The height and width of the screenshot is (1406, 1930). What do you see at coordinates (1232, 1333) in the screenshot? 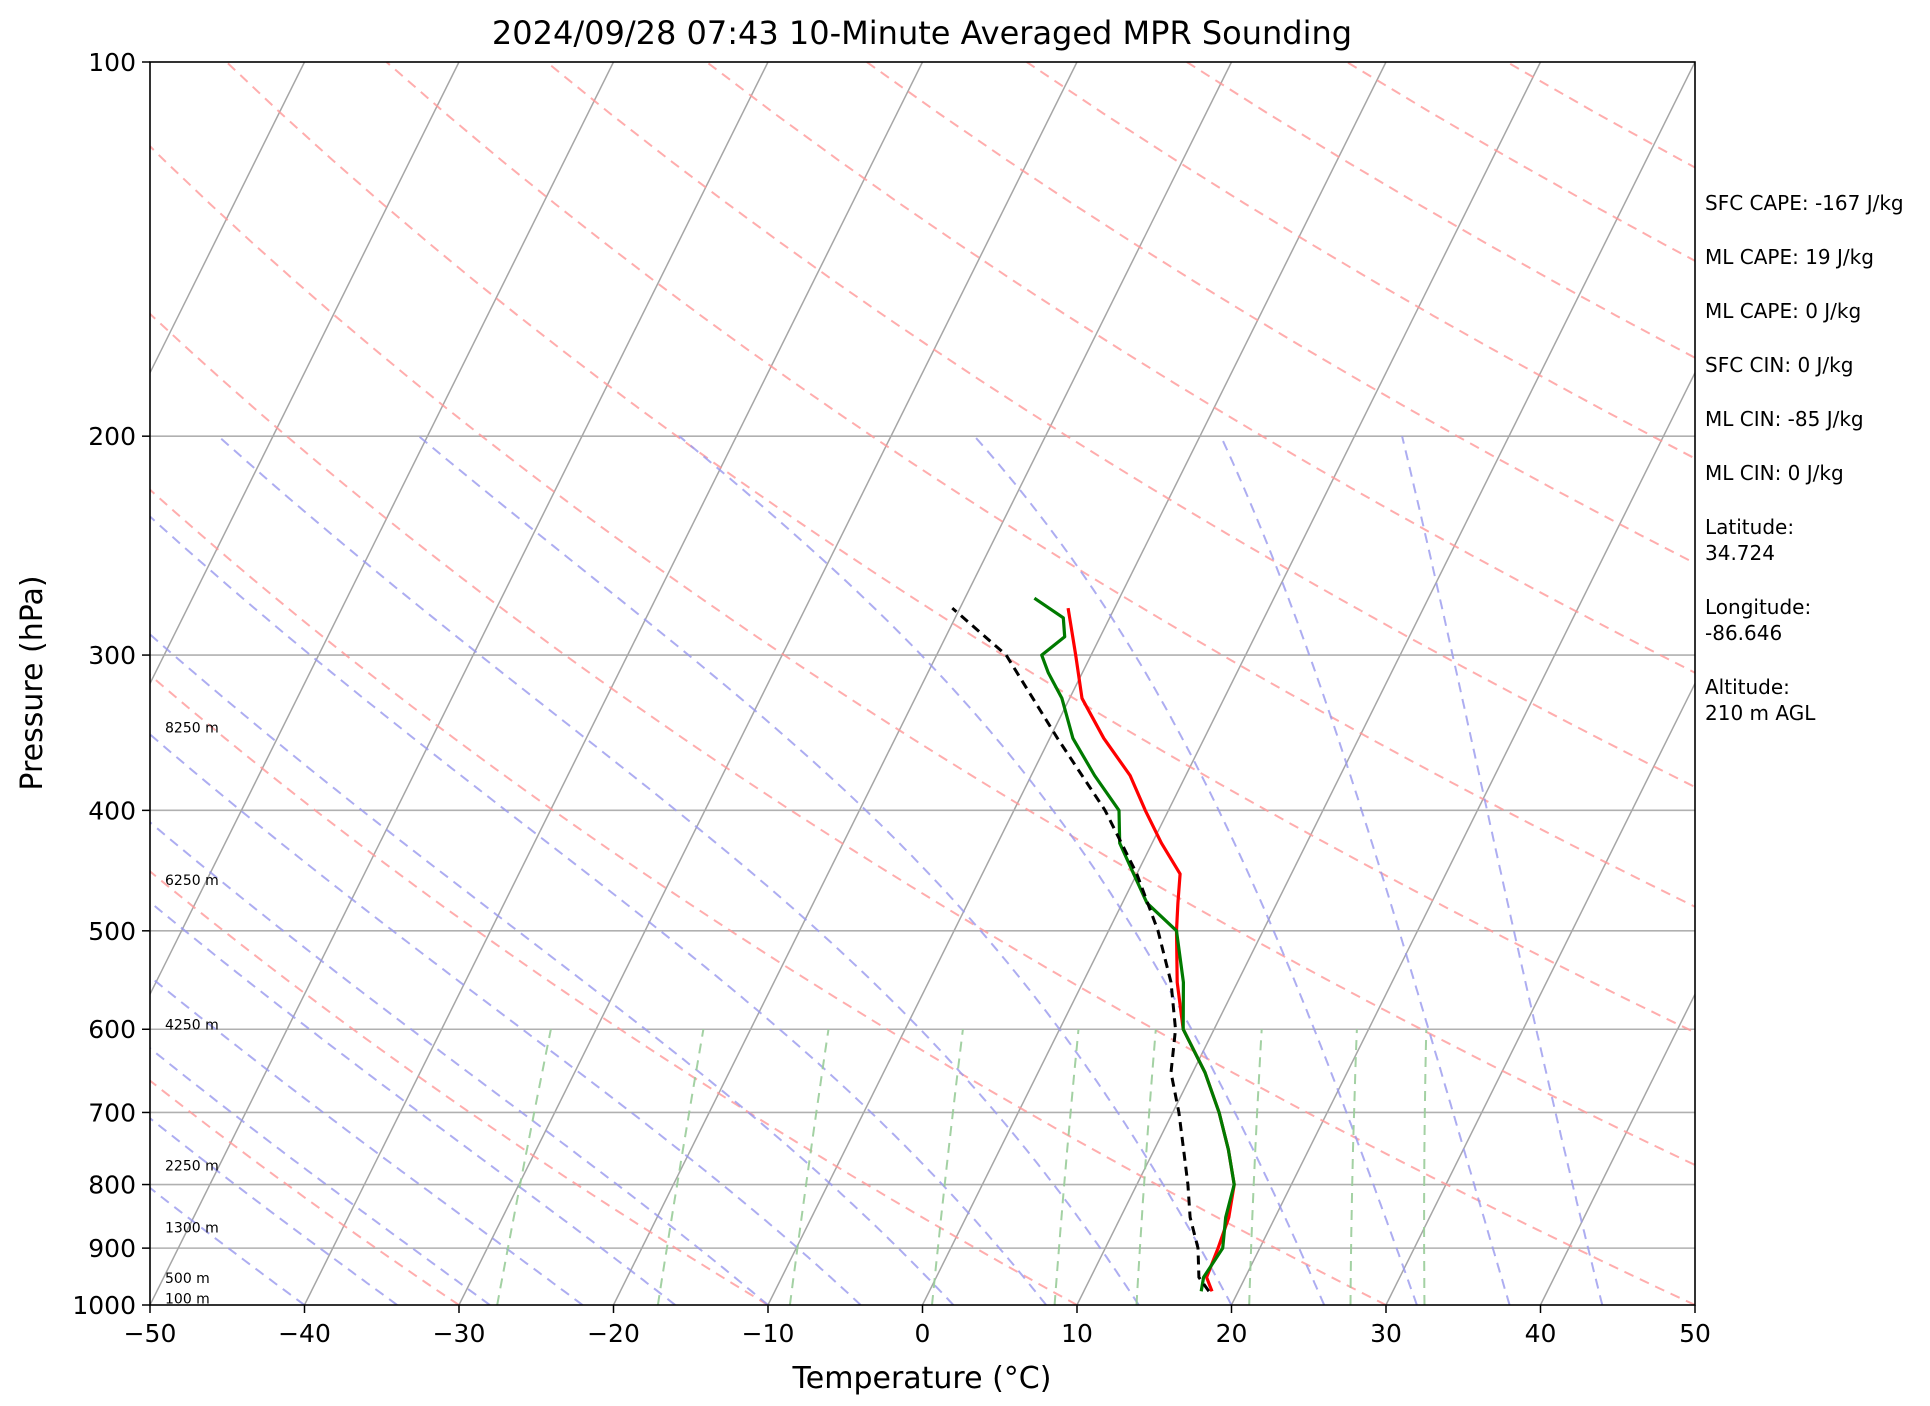
I see `x-tick-label: 20` at bounding box center [1232, 1333].